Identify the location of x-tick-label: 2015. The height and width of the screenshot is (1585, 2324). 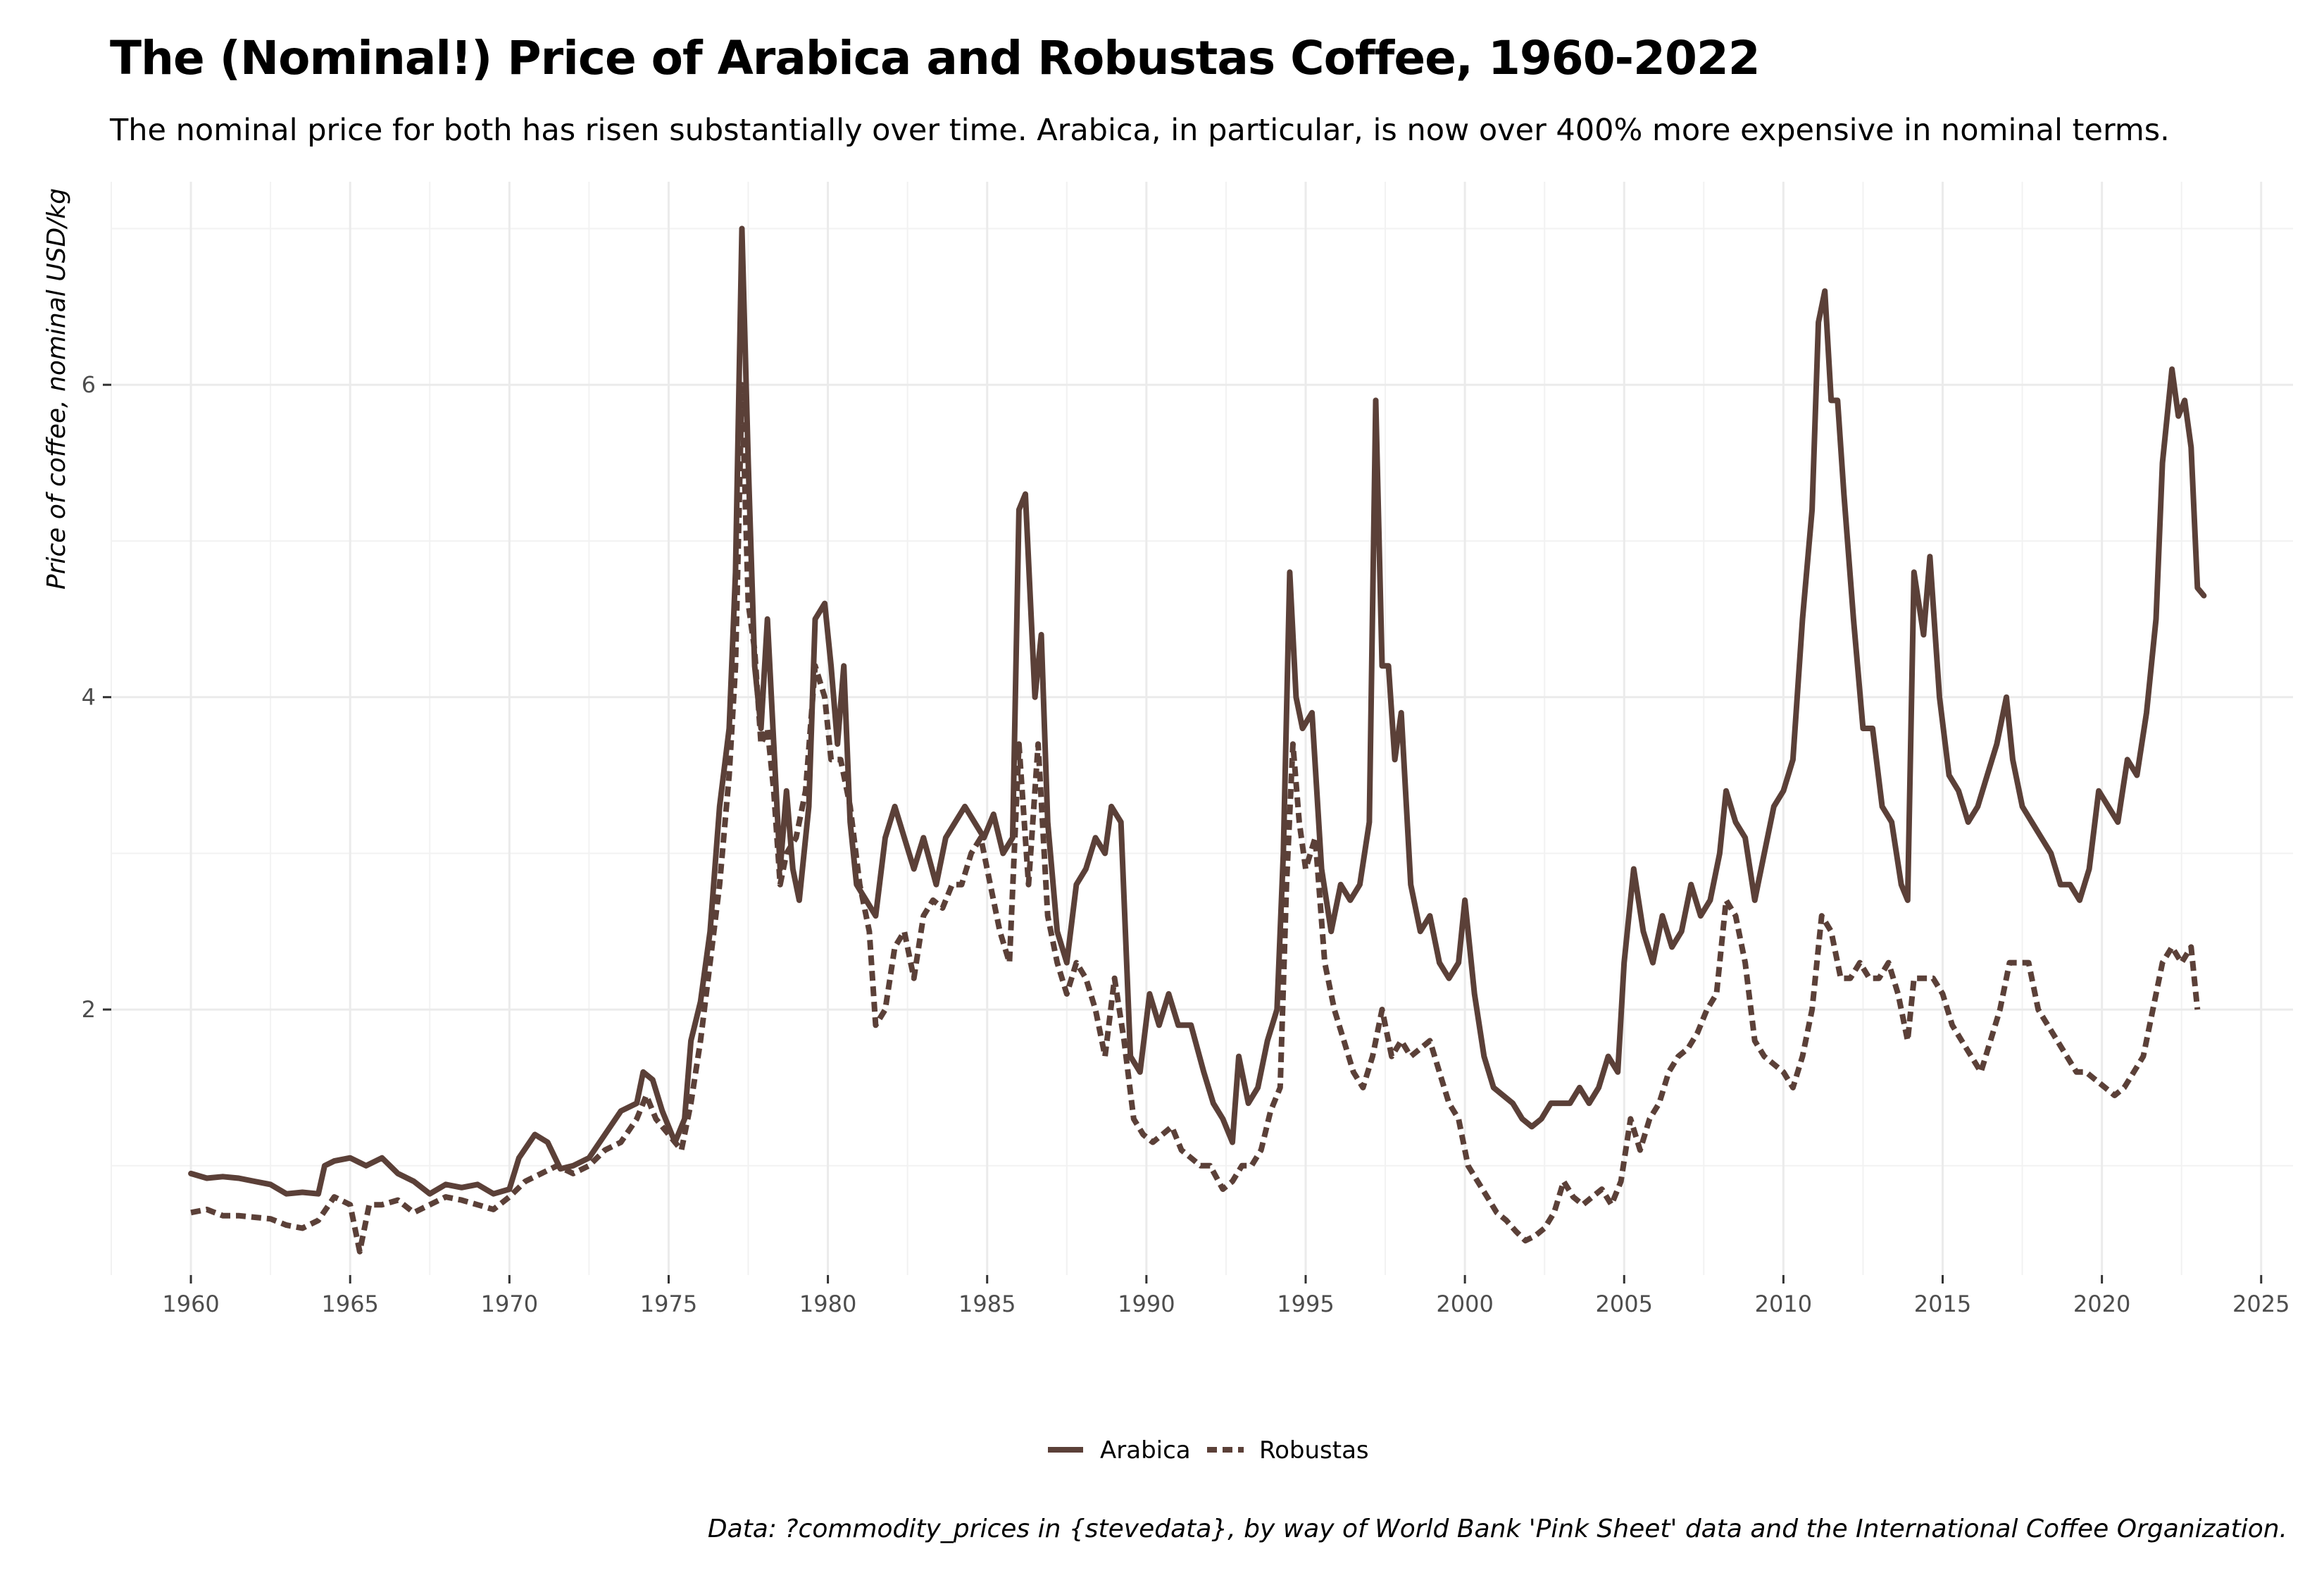
(1942, 1304).